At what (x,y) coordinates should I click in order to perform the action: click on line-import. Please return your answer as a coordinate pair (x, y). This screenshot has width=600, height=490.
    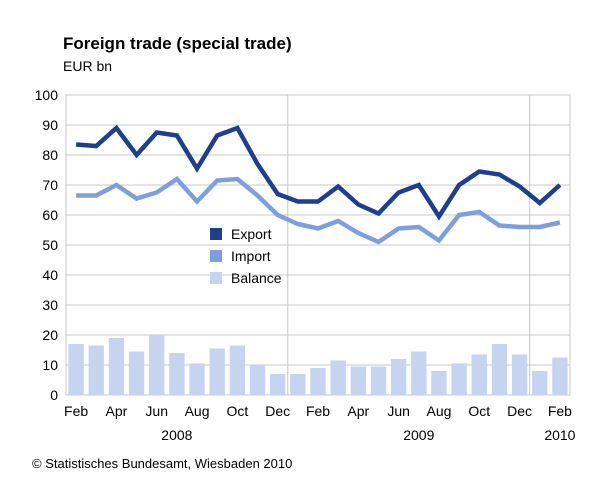
    Looking at the image, I should click on (318, 210).